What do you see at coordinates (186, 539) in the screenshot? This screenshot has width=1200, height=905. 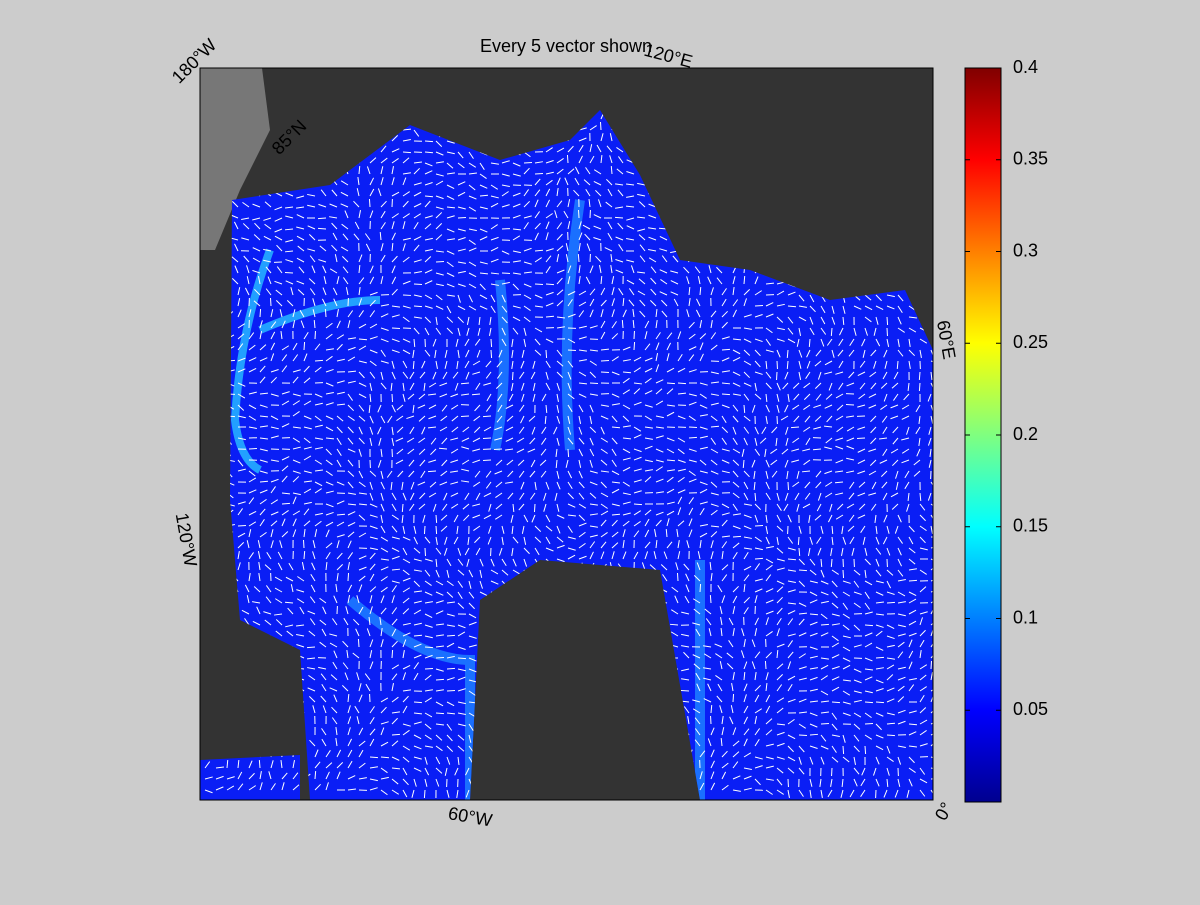 I see `lon-label: 120°W` at bounding box center [186, 539].